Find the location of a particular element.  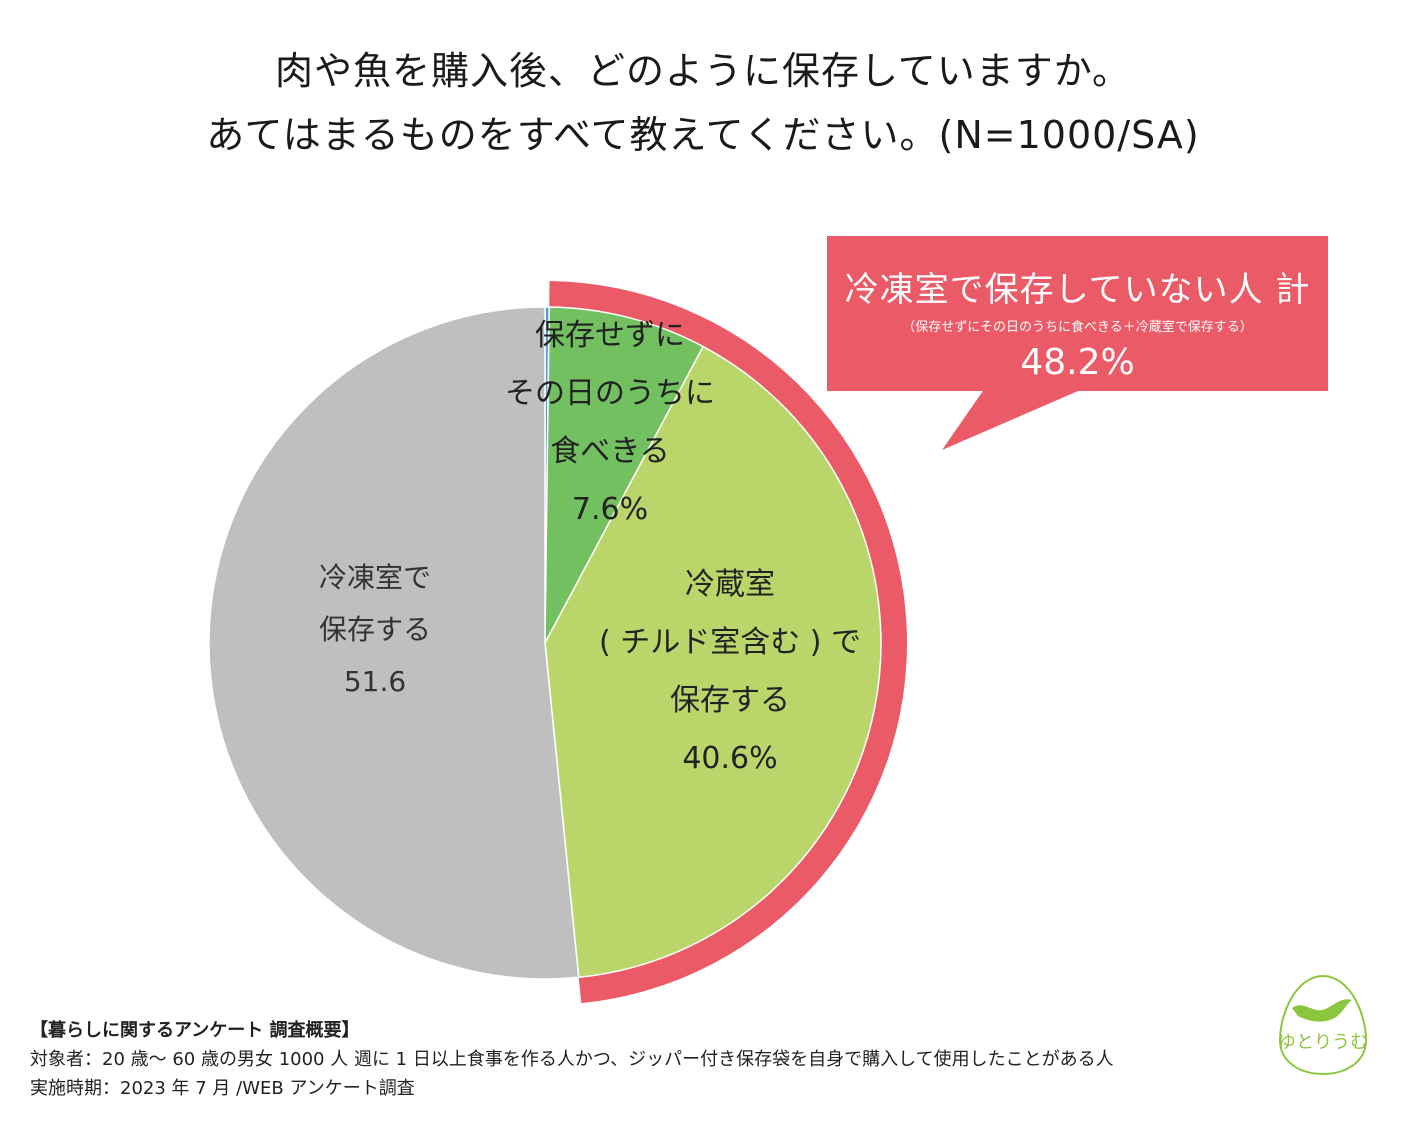

slice-label-fridge-line: 保存する is located at coordinates (730, 700).